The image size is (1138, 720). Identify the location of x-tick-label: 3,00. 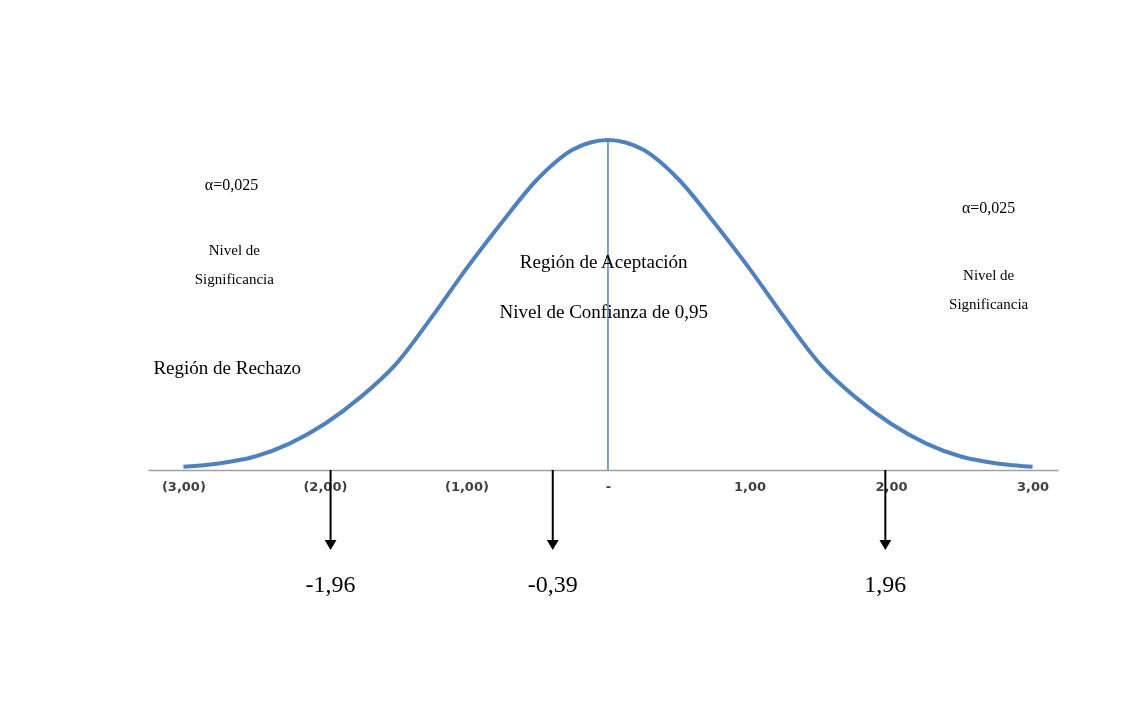
(1033, 486).